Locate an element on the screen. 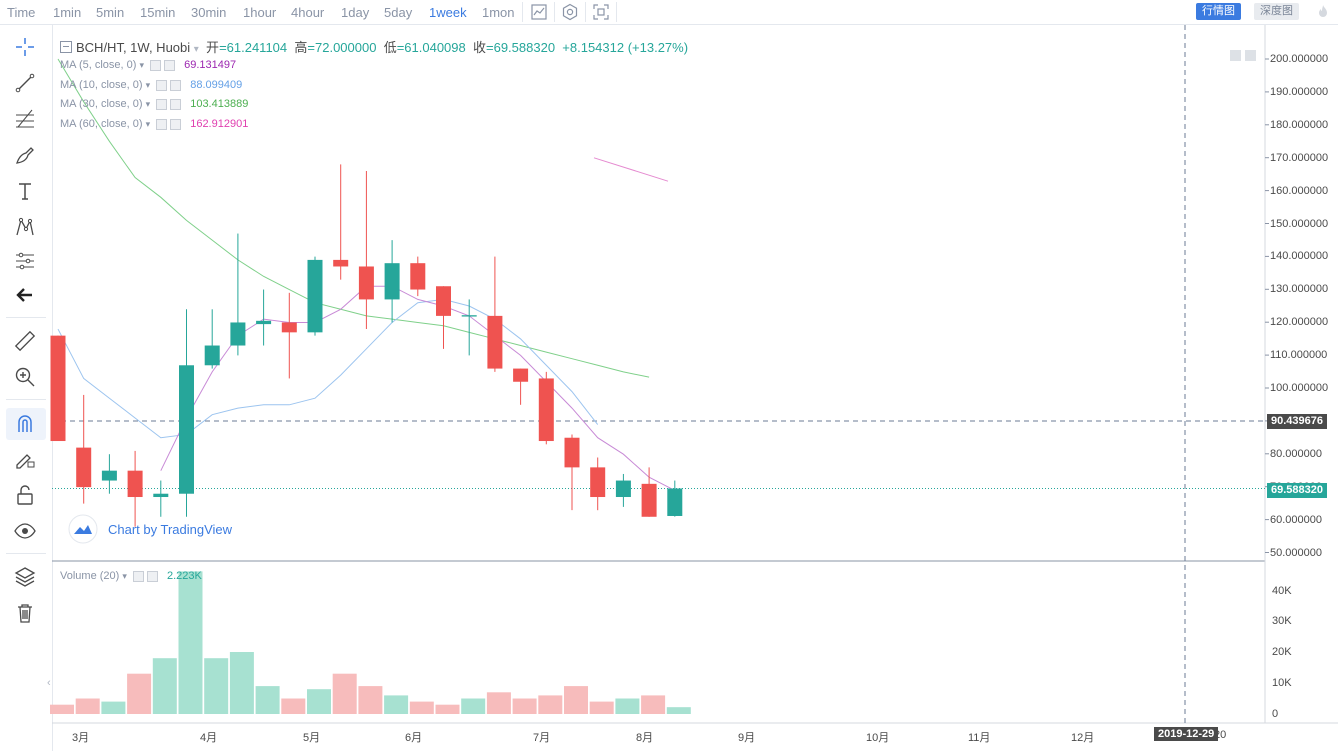 The height and width of the screenshot is (751, 1338). tf-5min: 5min is located at coordinates (110, 12).